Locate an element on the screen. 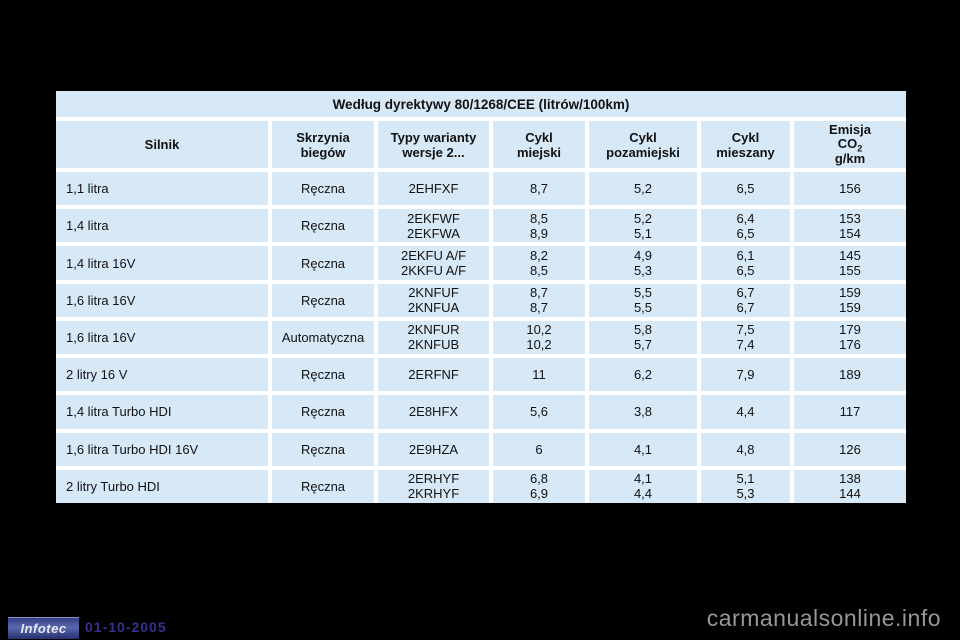 Image resolution: width=960 pixels, height=640 pixels. cell-extra-urban-cycle: 4,1 is located at coordinates (643, 449).